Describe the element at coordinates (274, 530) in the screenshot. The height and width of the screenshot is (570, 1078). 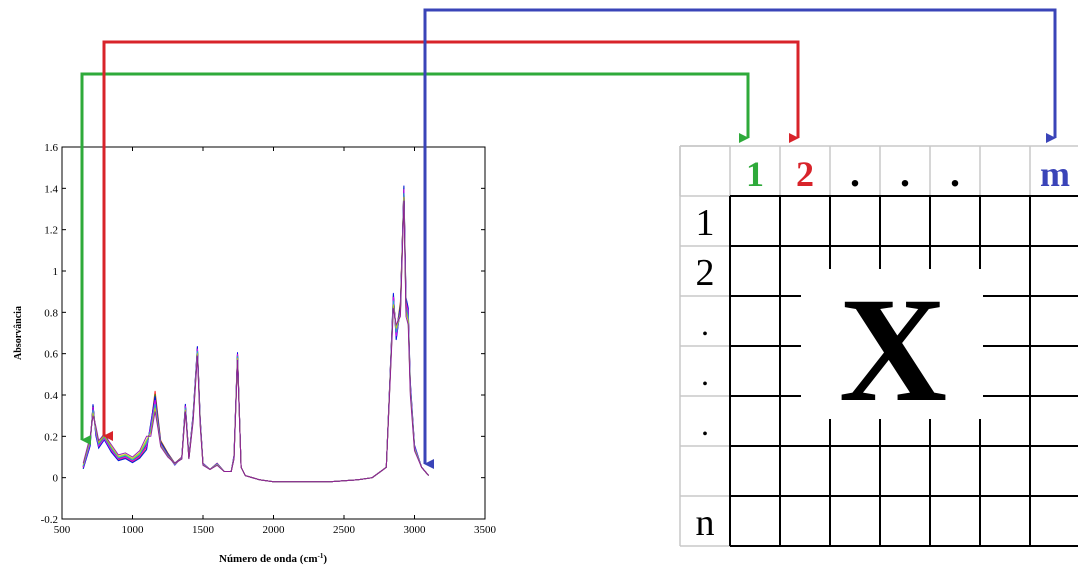
I see `x-tick-label: 2000` at that location.